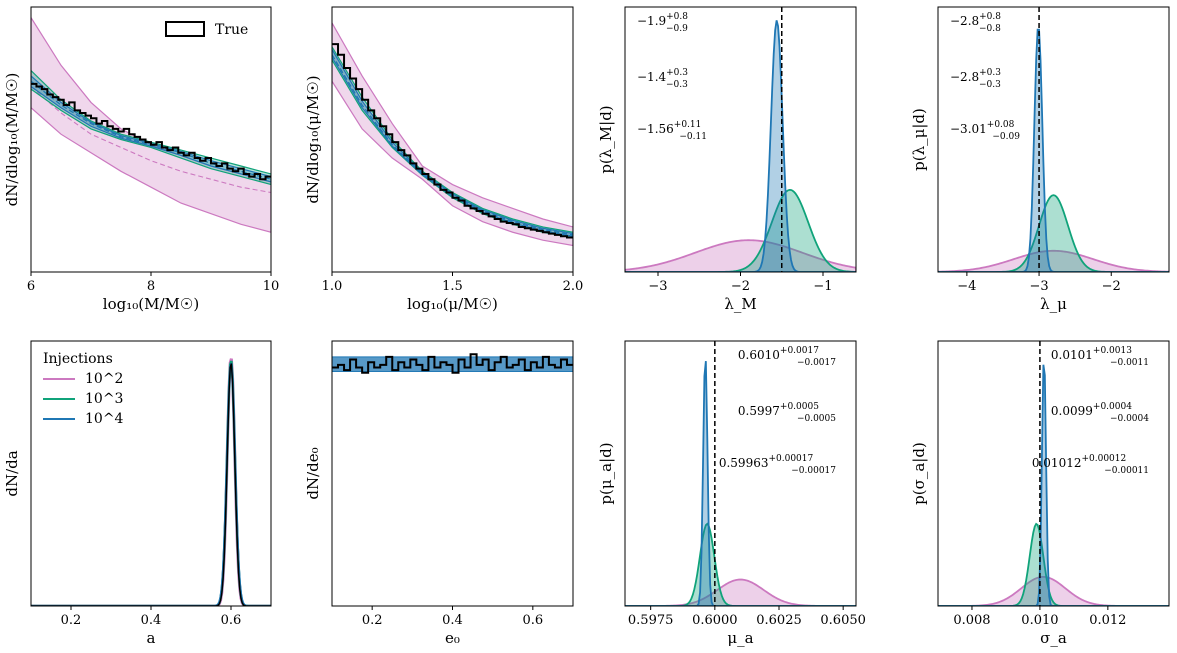  I want to click on estimate-lower-error: −0.0011, so click(1129, 363).